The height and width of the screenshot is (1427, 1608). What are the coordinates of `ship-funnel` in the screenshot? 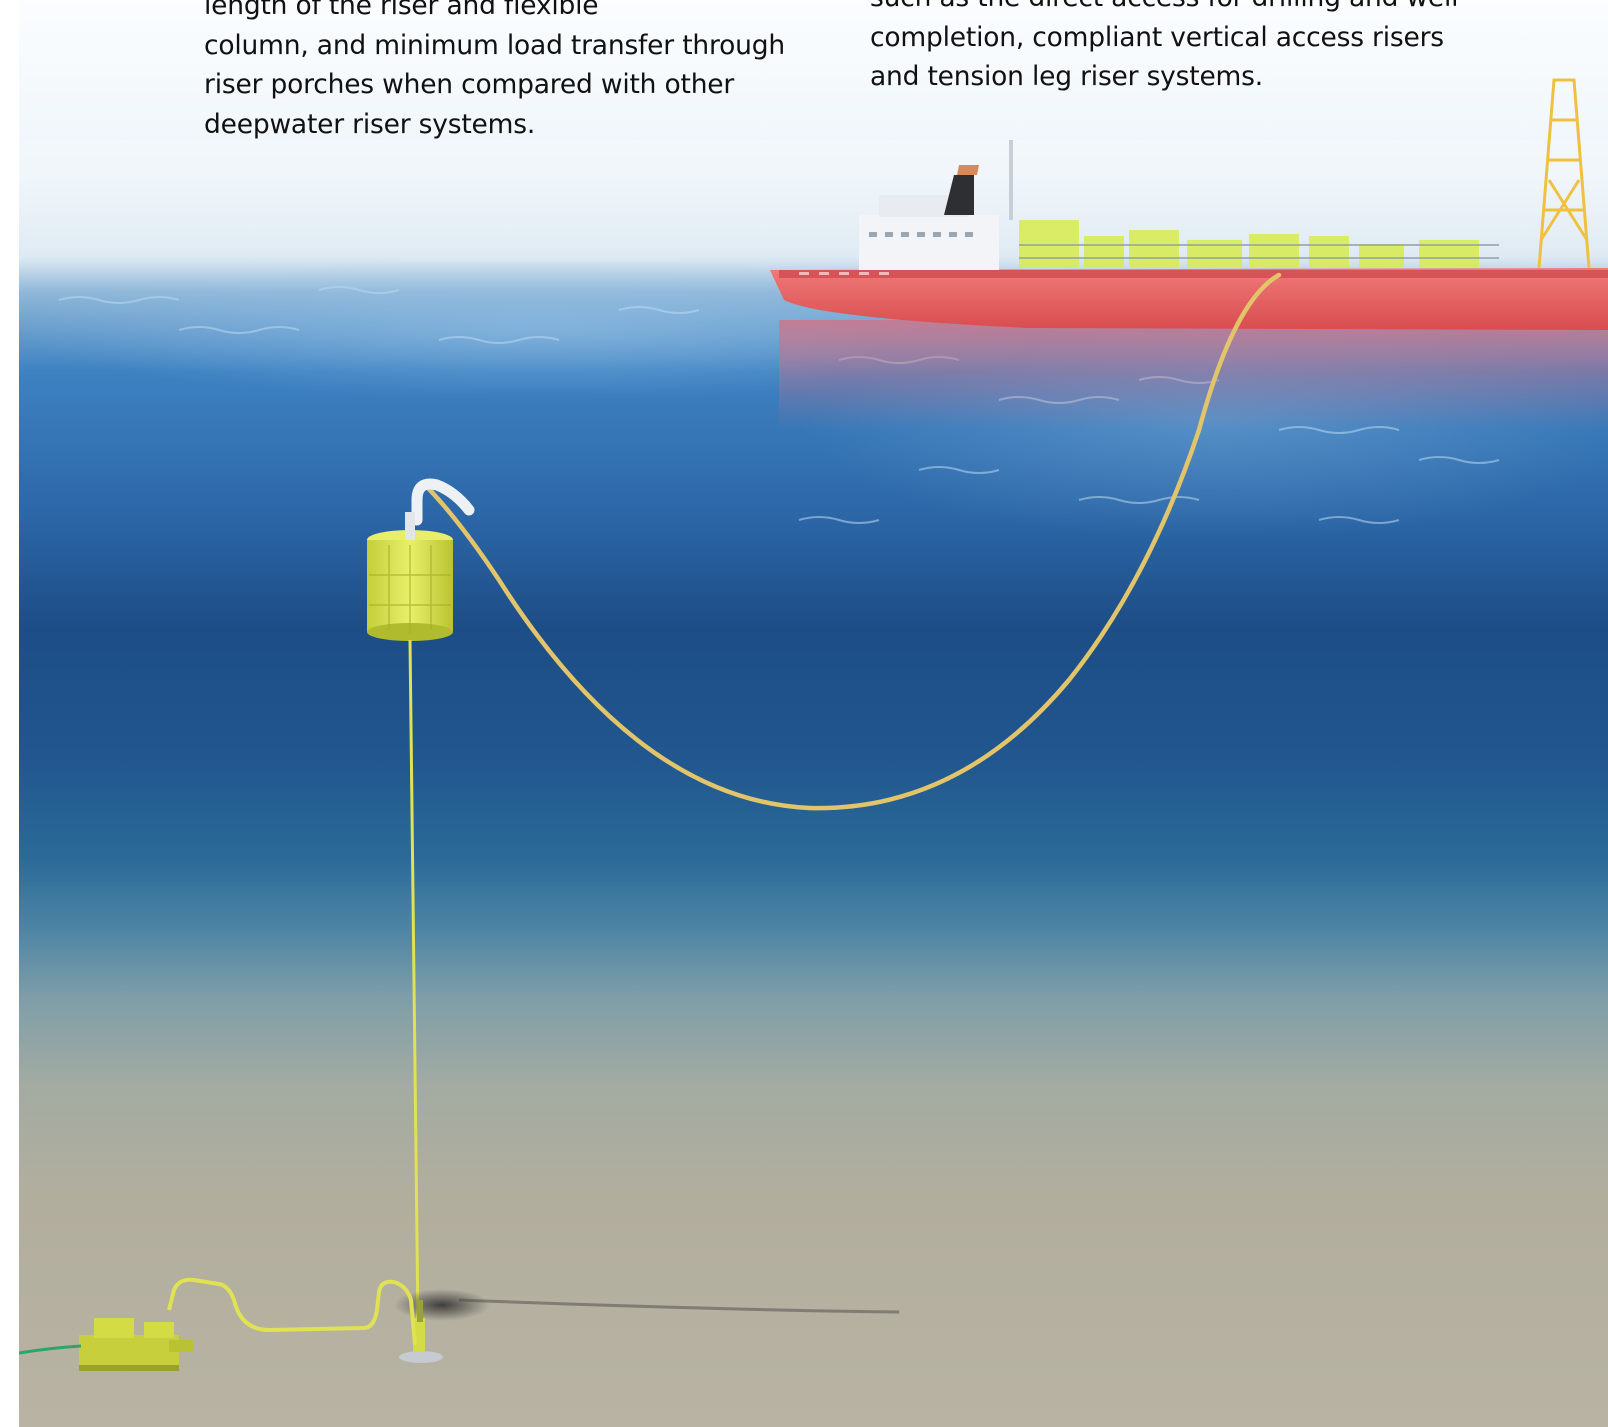 It's located at (959, 195).